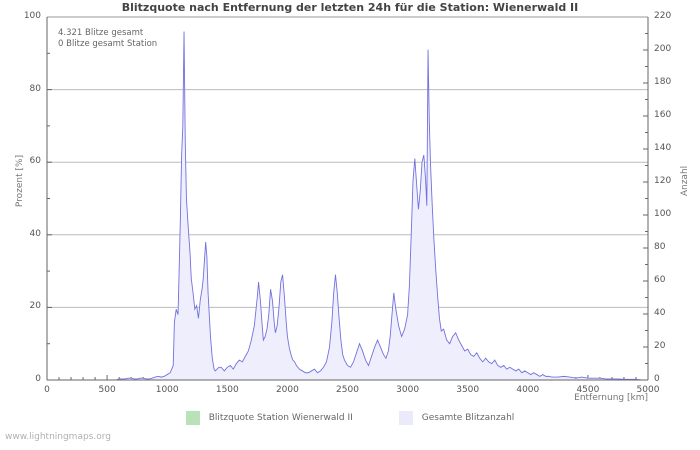 The image size is (700, 450). I want to click on x-tick-label: 500, so click(107, 390).